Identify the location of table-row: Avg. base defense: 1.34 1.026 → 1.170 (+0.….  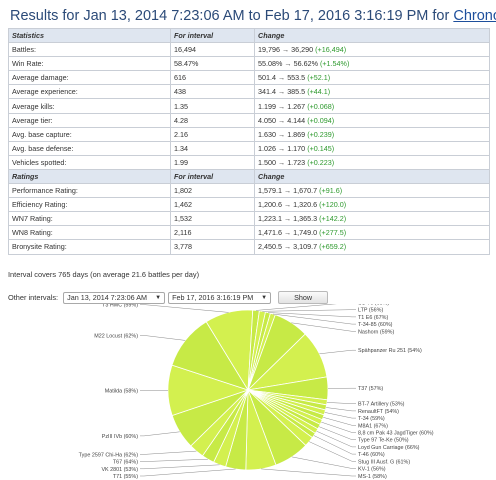
(249, 148).